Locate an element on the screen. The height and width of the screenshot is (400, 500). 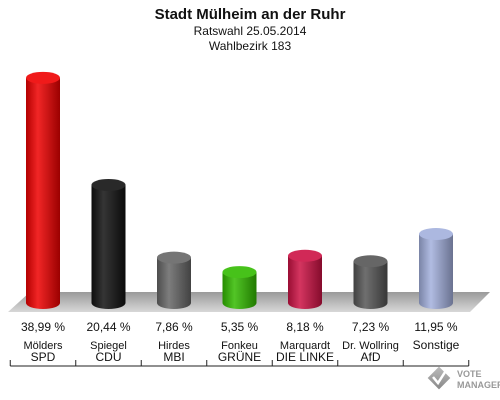
bar-spd is located at coordinates (43, 190).